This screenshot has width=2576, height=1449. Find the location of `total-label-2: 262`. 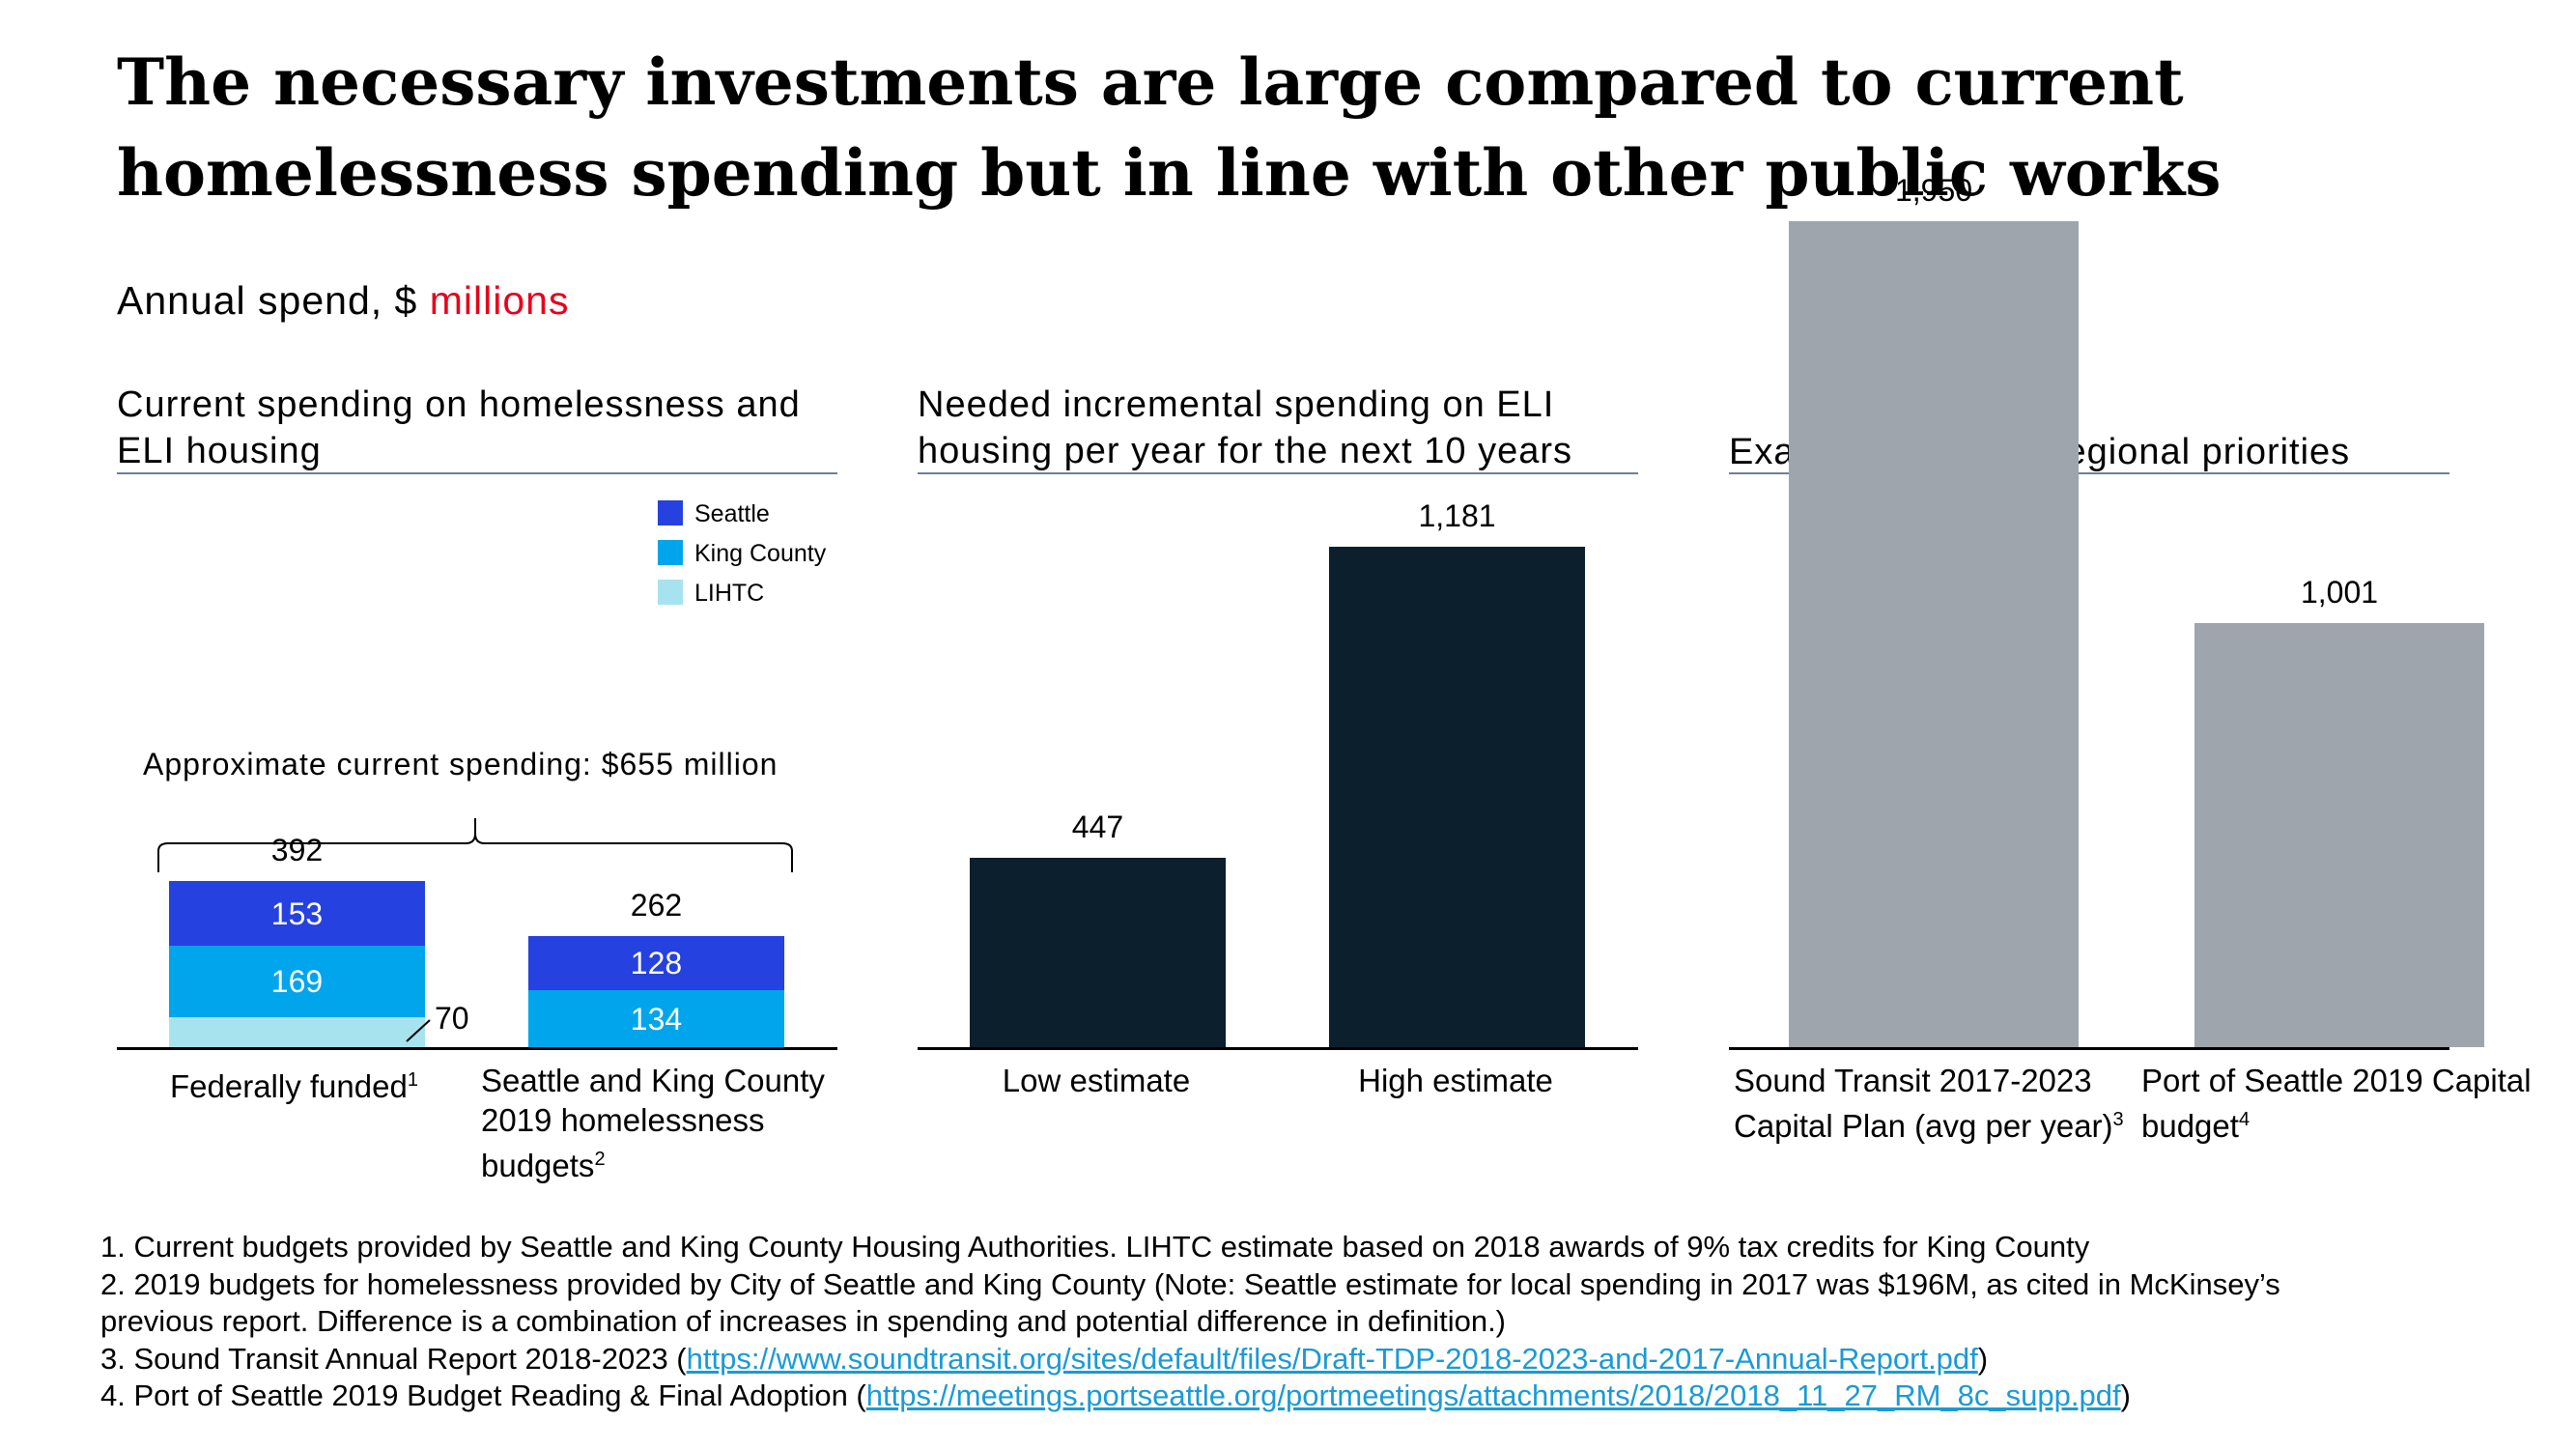

total-label-2: 262 is located at coordinates (656, 905).